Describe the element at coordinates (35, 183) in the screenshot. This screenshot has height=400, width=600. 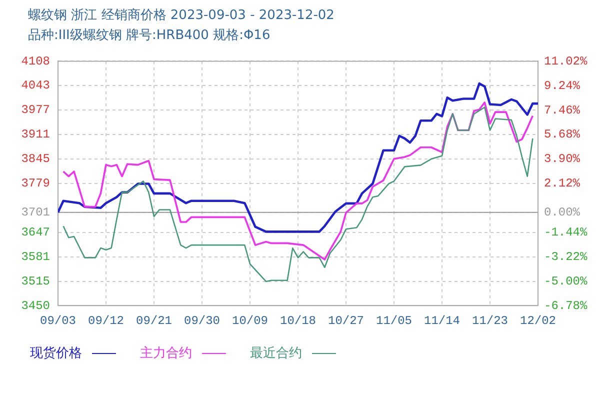
I see `y-tick-label: 3779` at that location.